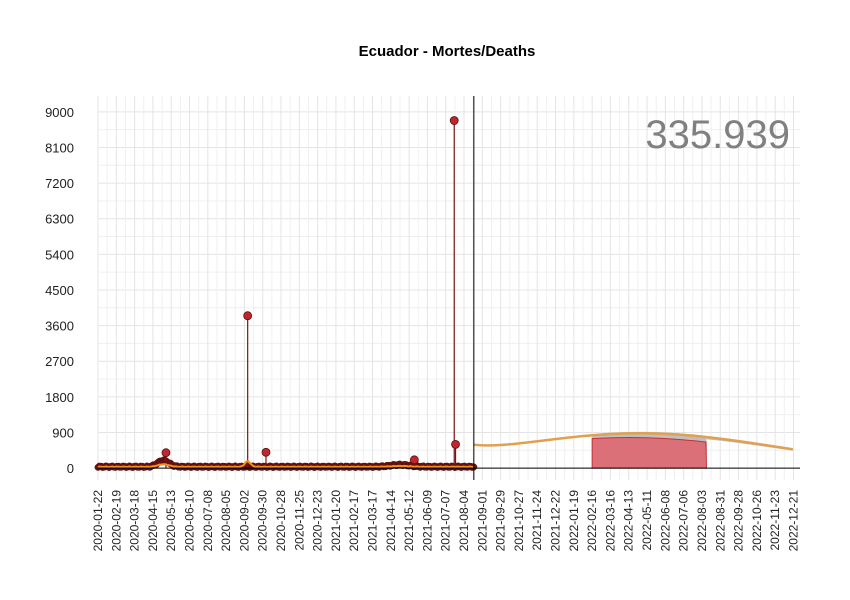  What do you see at coordinates (59, 219) in the screenshot?
I see `y-tick-label: 6300` at bounding box center [59, 219].